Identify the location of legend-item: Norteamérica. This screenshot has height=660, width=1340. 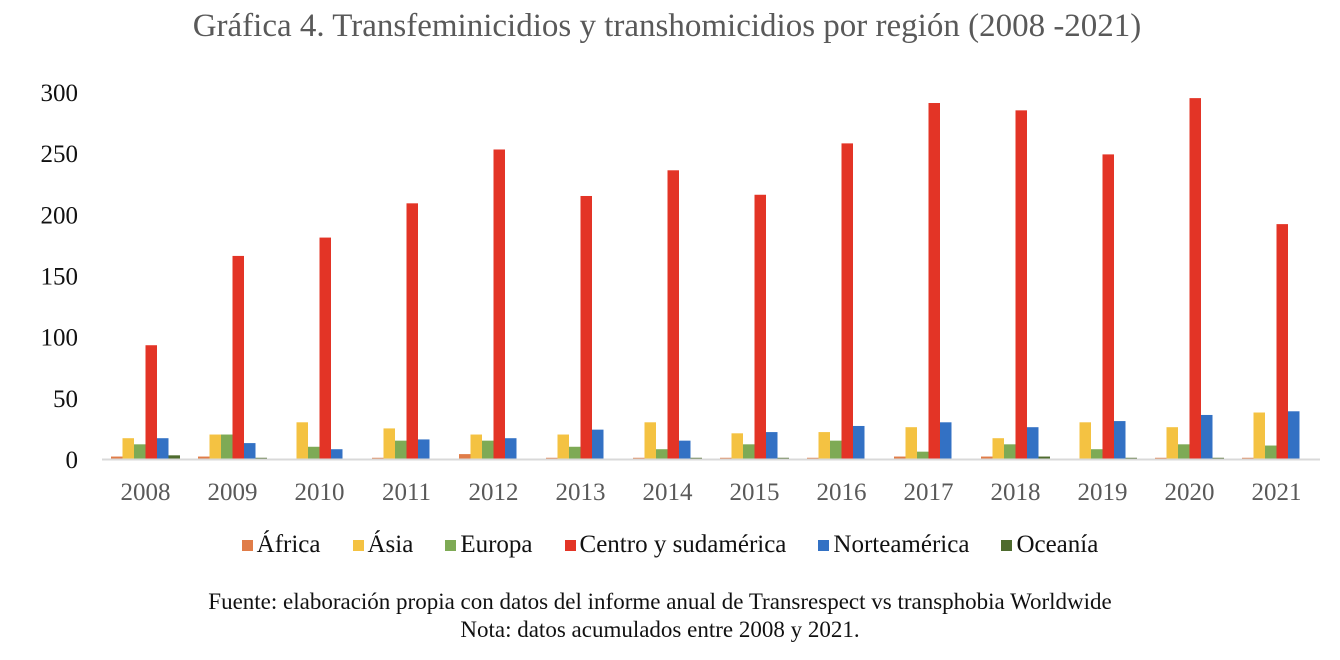
(893, 545).